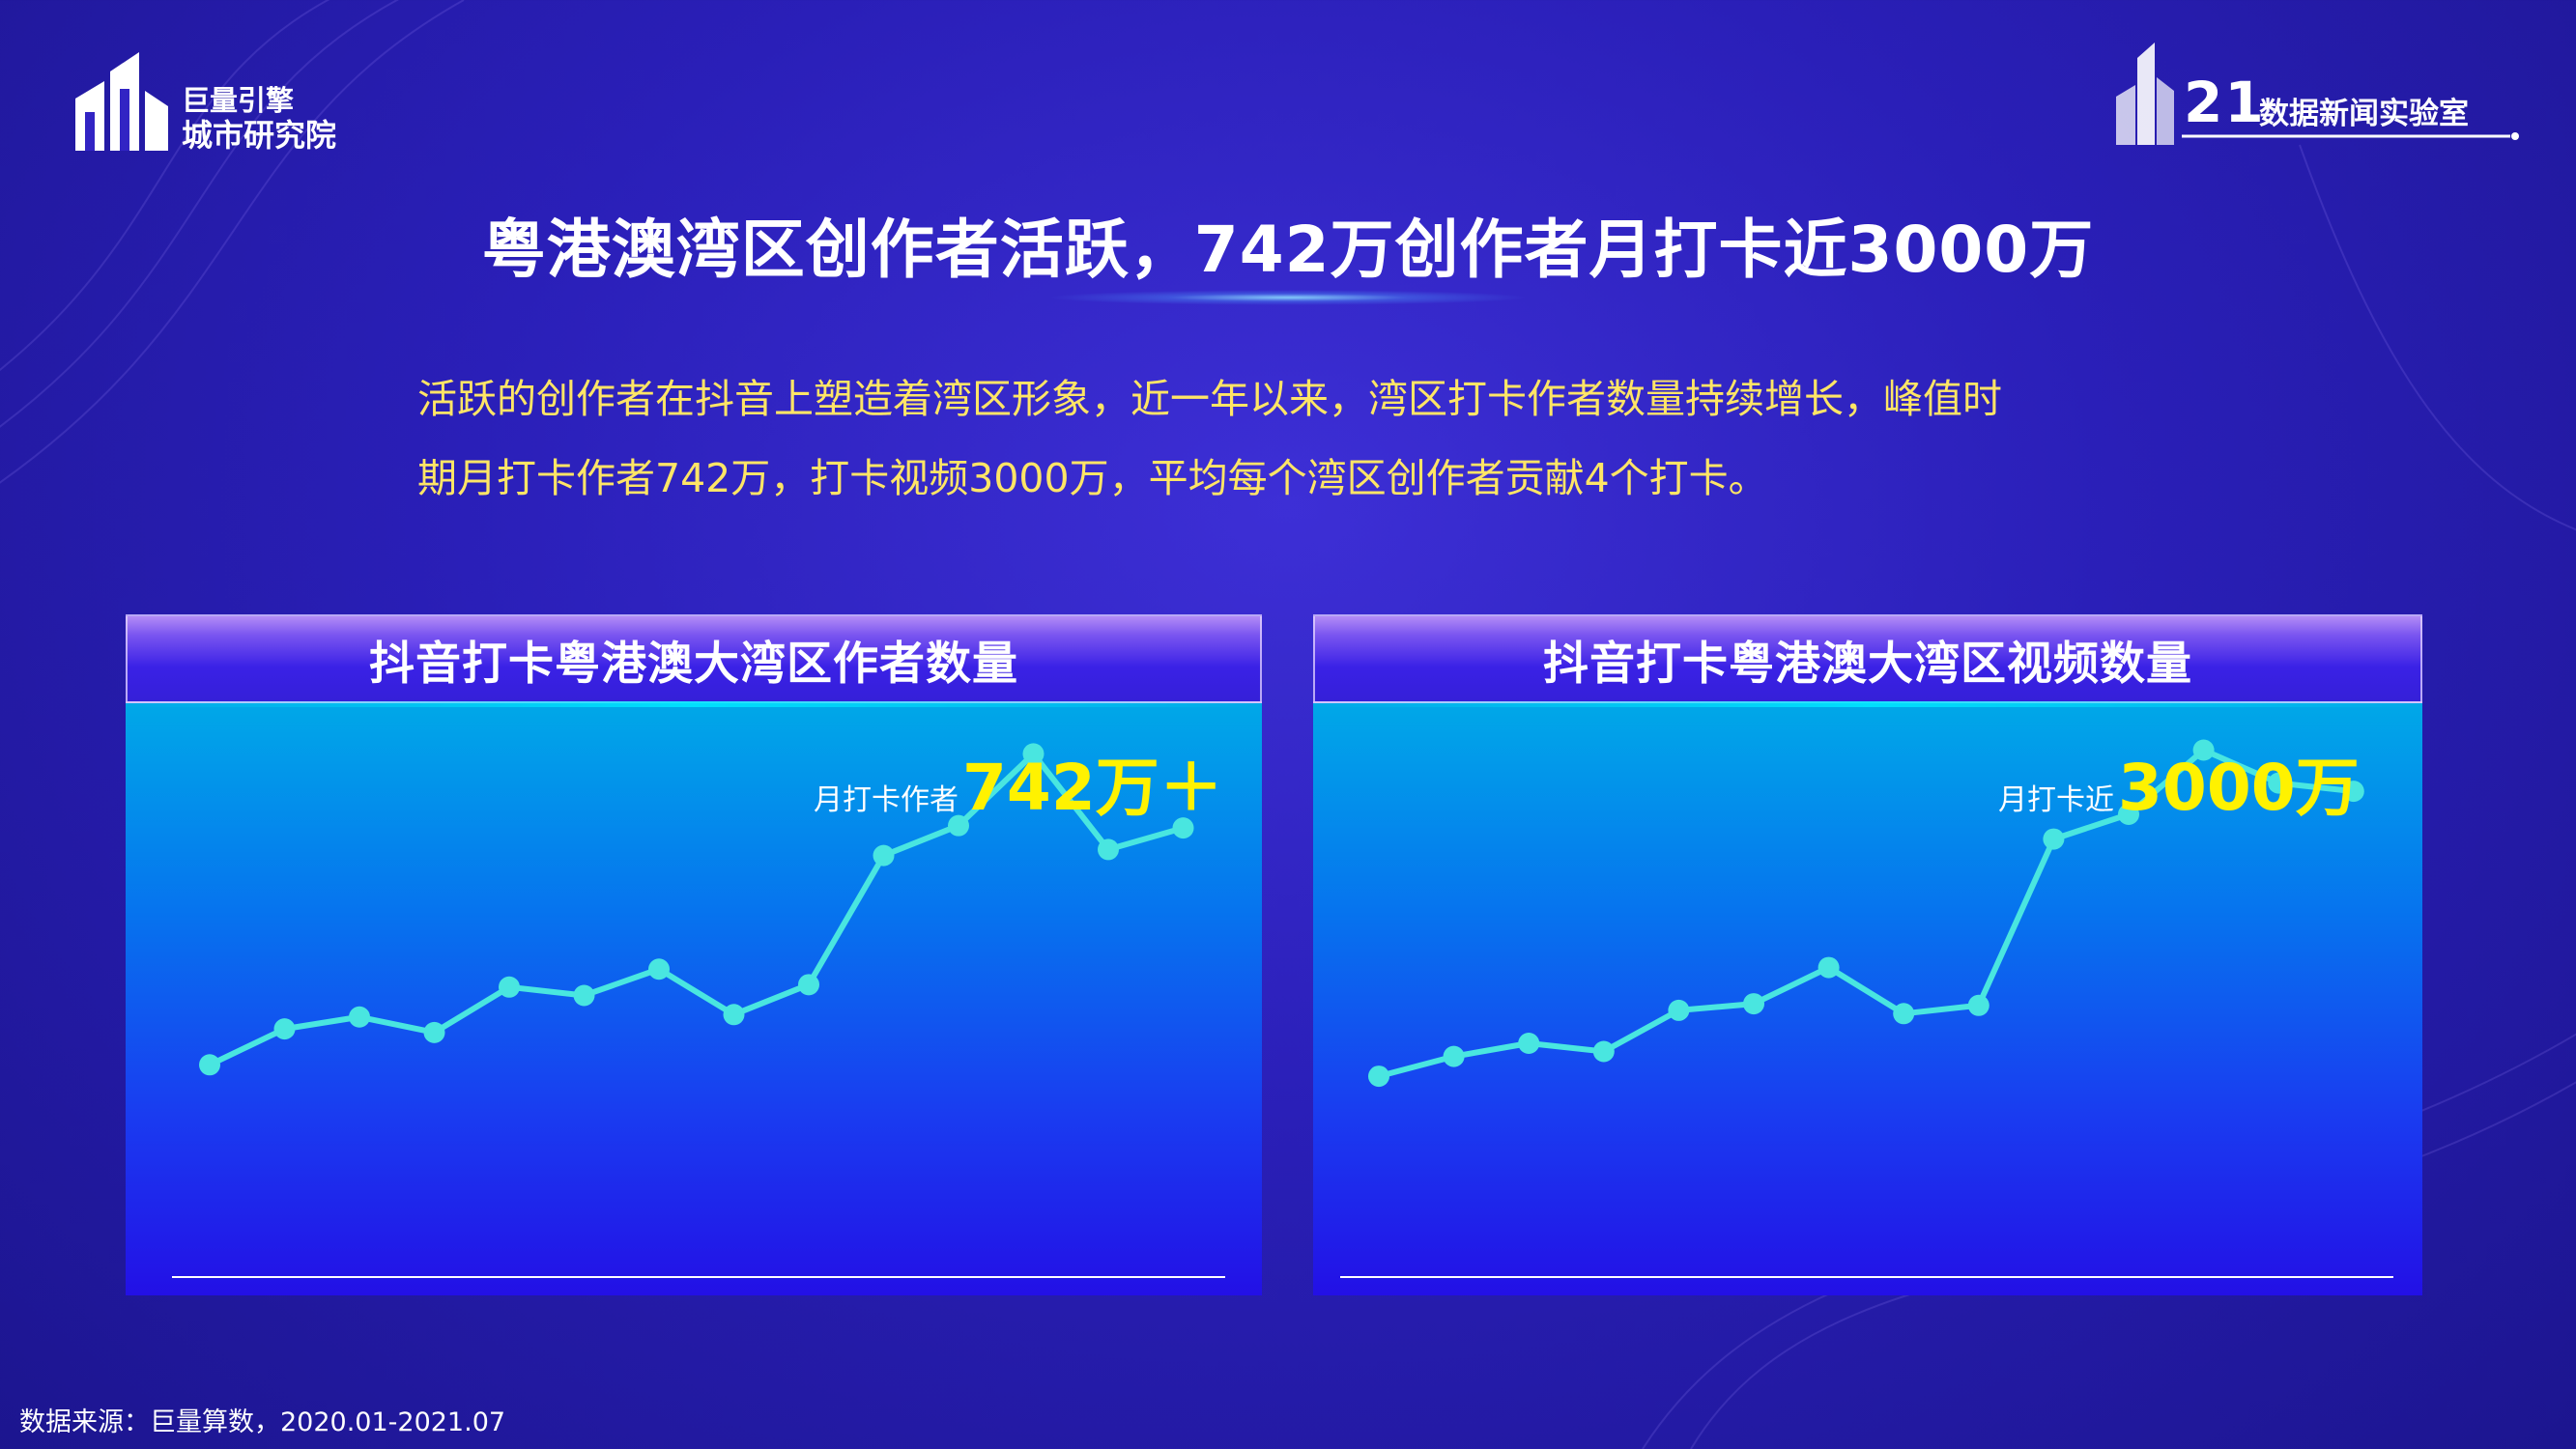 The width and height of the screenshot is (2576, 1449). I want to click on juliang-logo: 巨量引擎 城市研究院, so click(229, 100).